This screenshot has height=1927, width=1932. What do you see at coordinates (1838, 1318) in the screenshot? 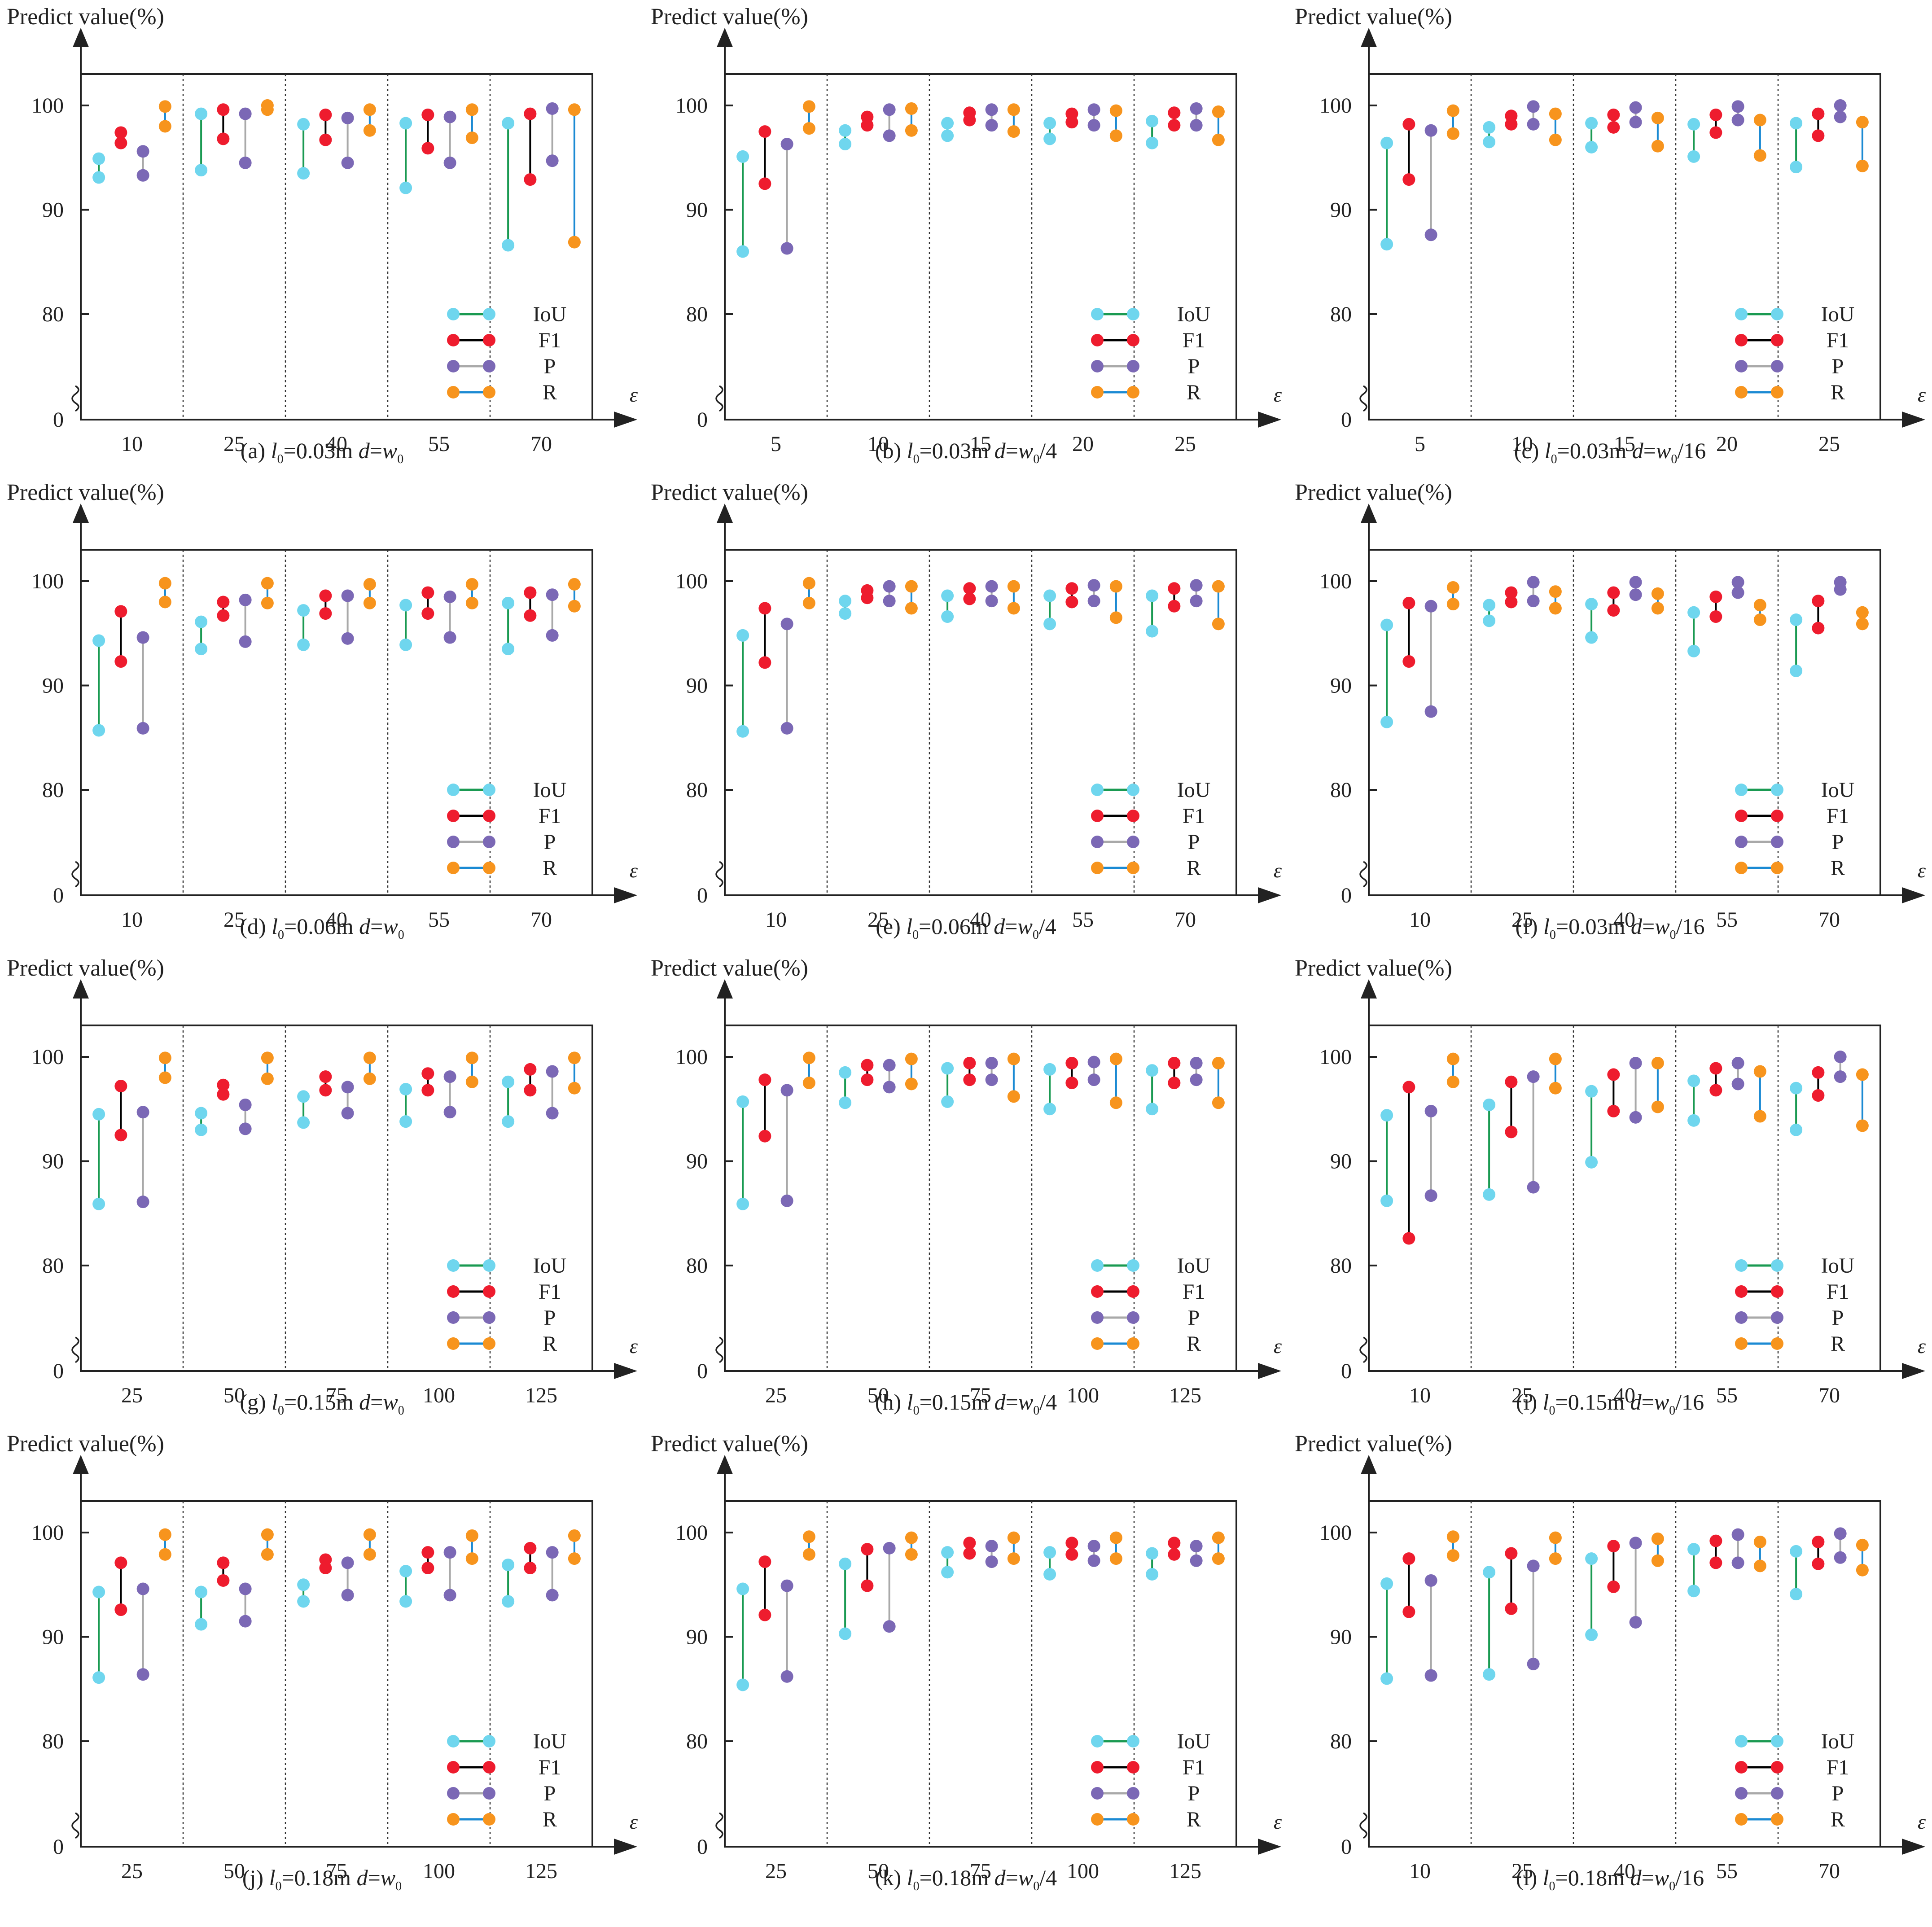
I see `legend-label-p: P` at bounding box center [1838, 1318].